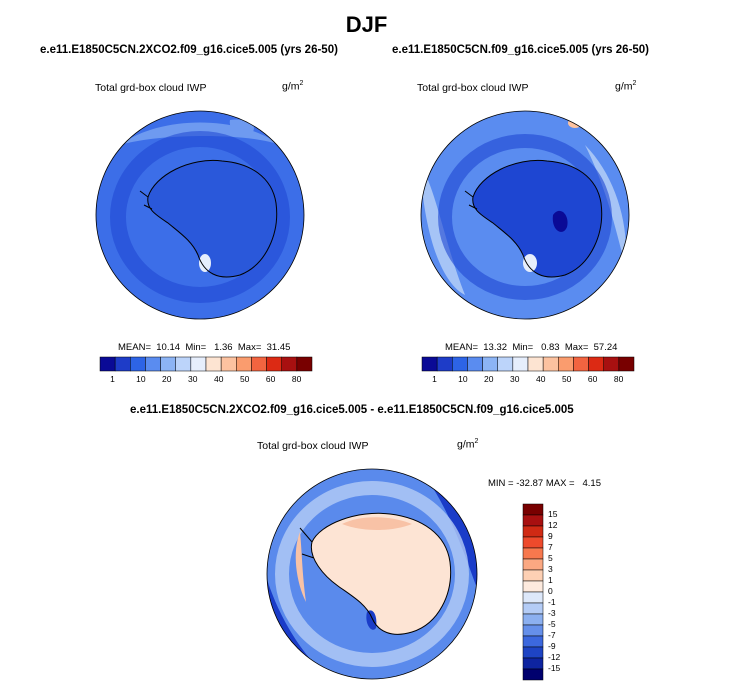 The height and width of the screenshot is (692, 733). I want to click on panel1-globe-outline, so click(200, 215).